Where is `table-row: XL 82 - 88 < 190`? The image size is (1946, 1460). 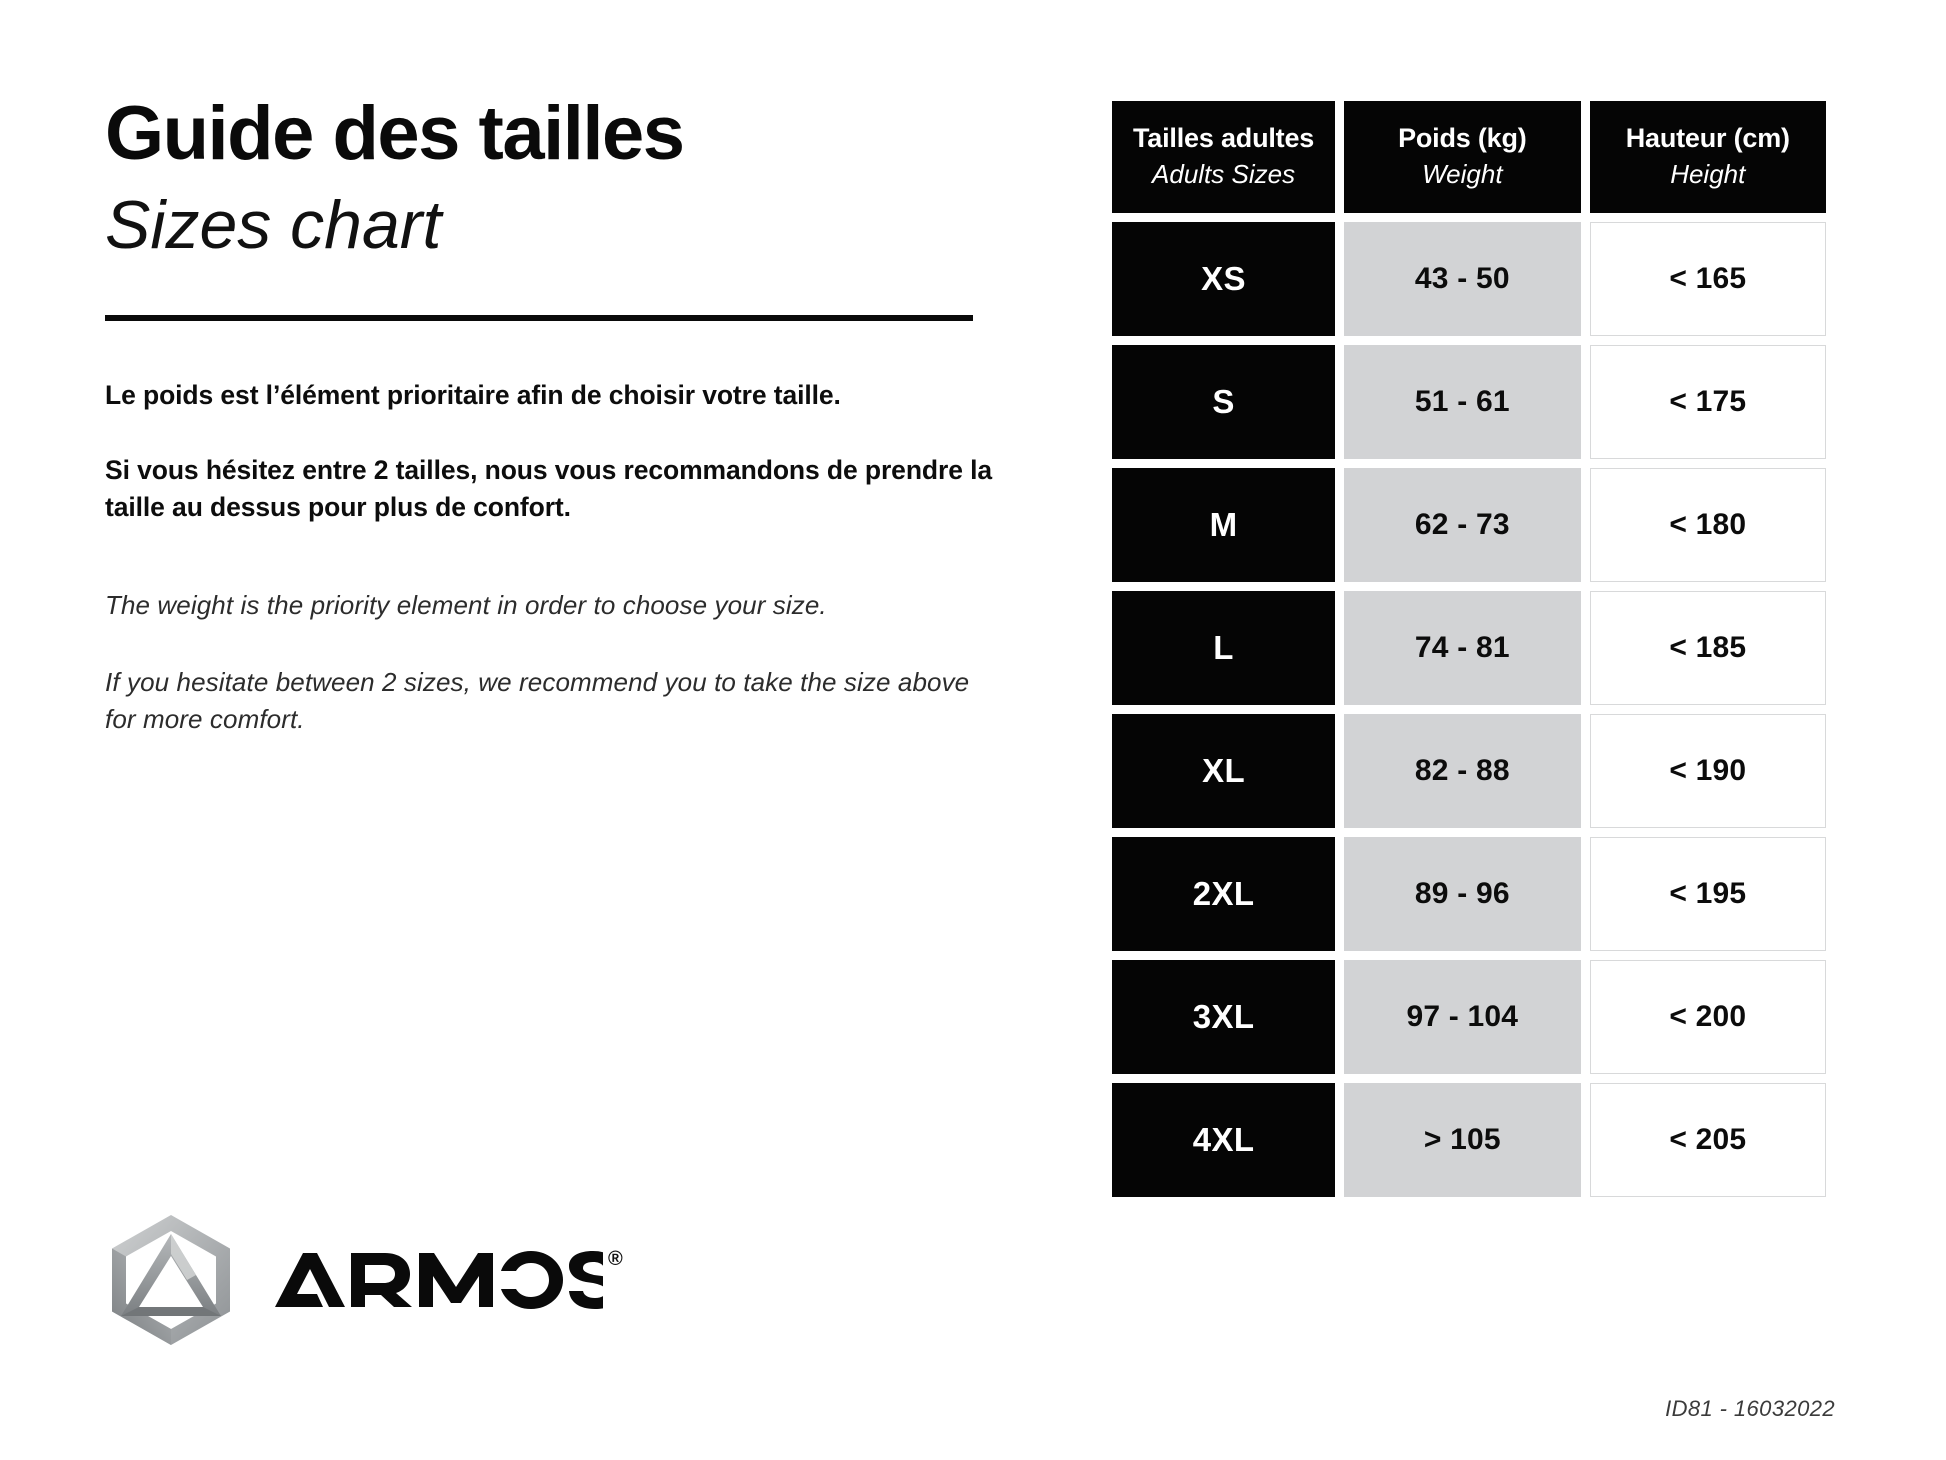
table-row: XL 82 - 88 < 190 is located at coordinates (1469, 771).